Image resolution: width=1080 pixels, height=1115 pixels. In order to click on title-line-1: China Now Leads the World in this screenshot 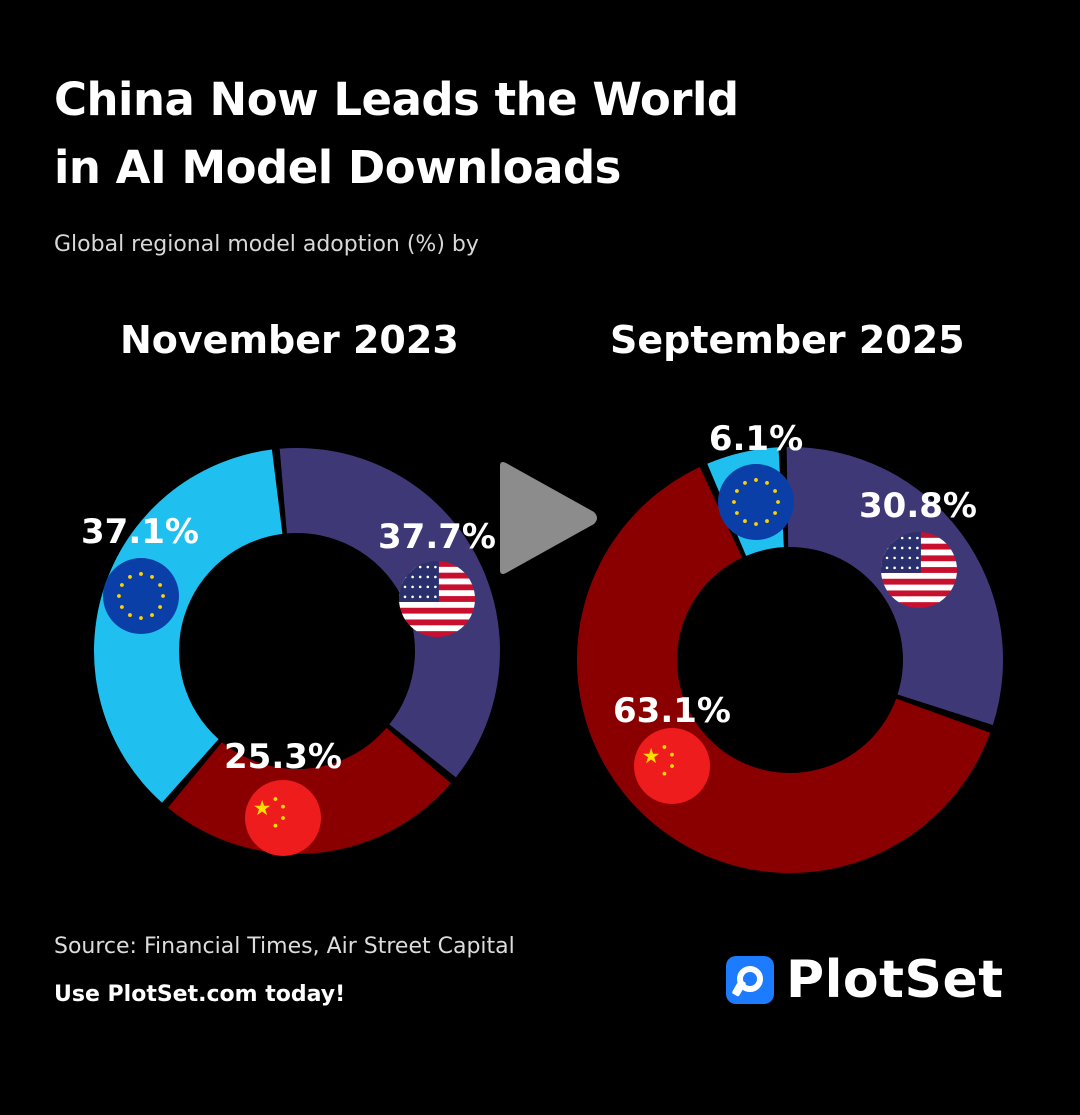, I will do `click(396, 99)`.